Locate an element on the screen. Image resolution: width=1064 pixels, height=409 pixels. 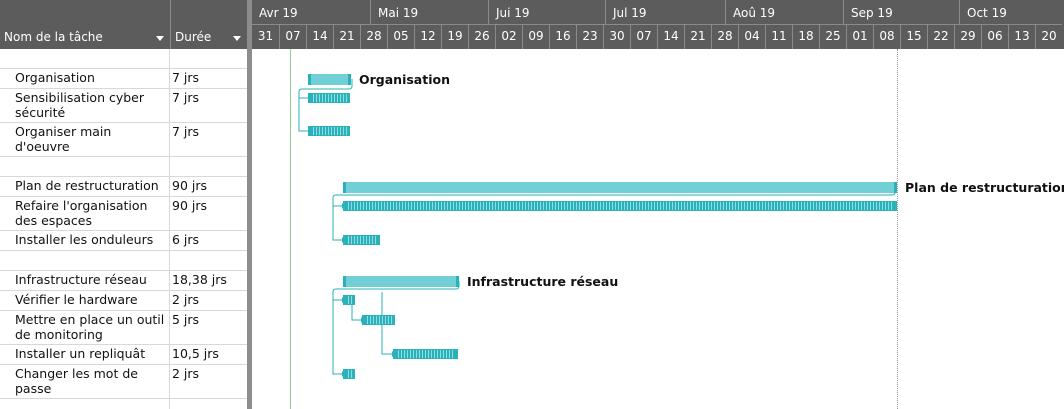
month-cell: Sep 19 is located at coordinates (901, 12).